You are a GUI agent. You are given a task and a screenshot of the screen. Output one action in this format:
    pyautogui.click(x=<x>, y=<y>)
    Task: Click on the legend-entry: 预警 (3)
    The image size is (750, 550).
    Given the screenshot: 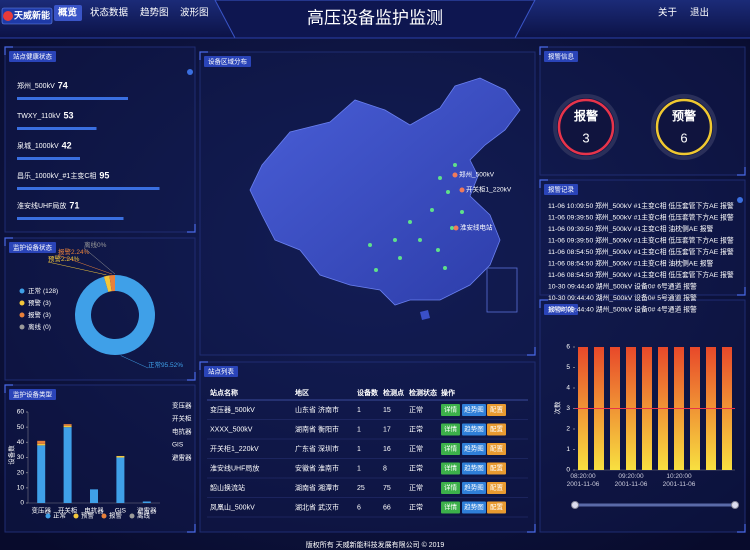 What is the action you would take?
    pyautogui.click(x=39, y=302)
    